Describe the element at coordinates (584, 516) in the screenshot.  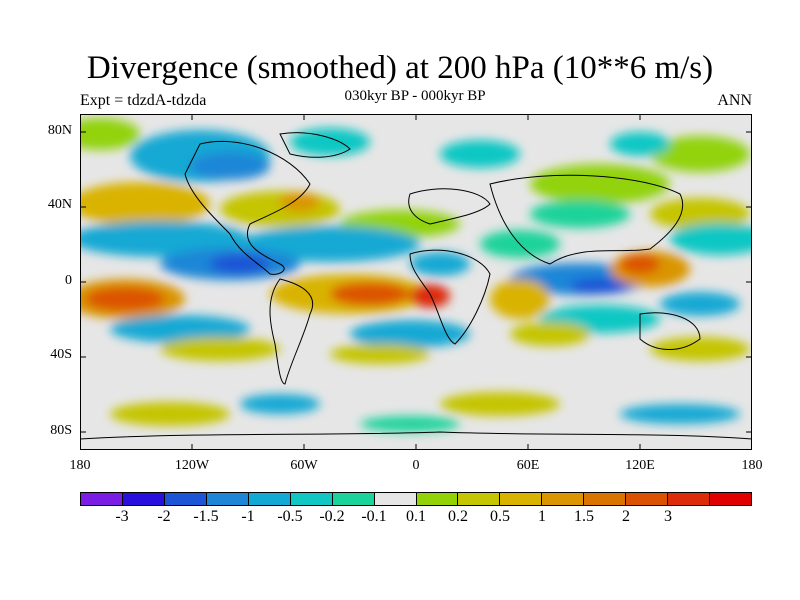
I see `colorbar-label: 1.5` at that location.